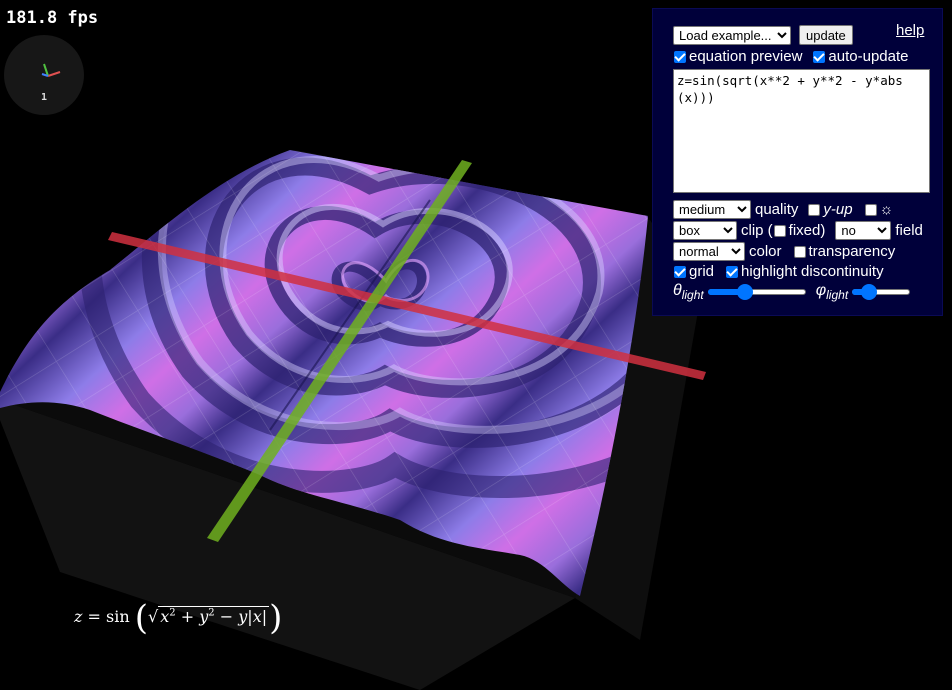 The image size is (952, 690). What do you see at coordinates (812, 271) in the screenshot?
I see `highlight-discontinuity-label: highlight discontinuity` at bounding box center [812, 271].